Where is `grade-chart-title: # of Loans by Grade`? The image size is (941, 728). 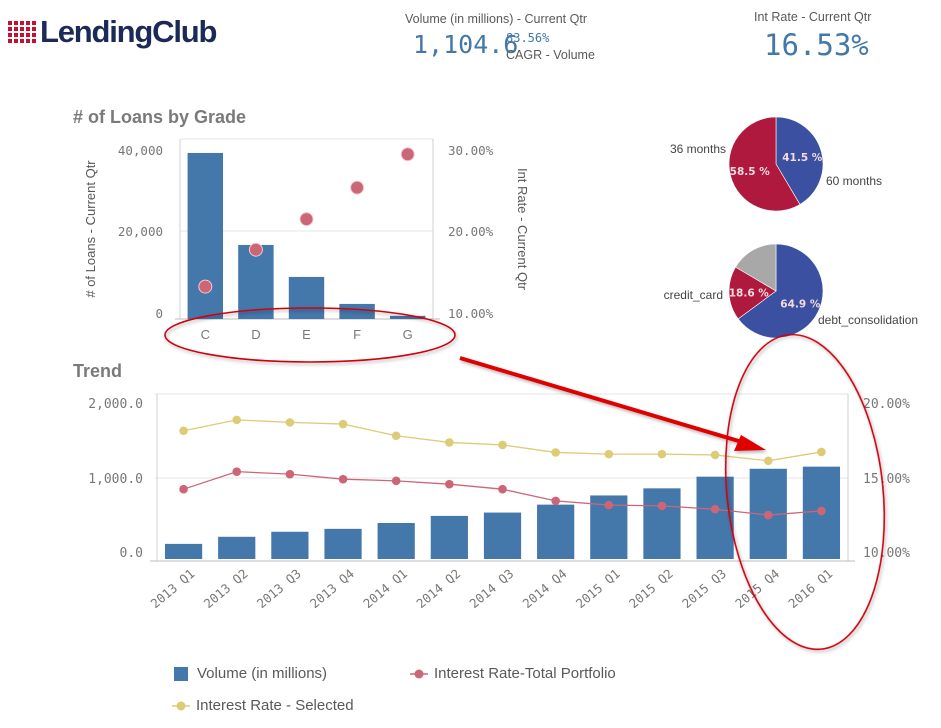 grade-chart-title: # of Loans by Grade is located at coordinates (160, 117).